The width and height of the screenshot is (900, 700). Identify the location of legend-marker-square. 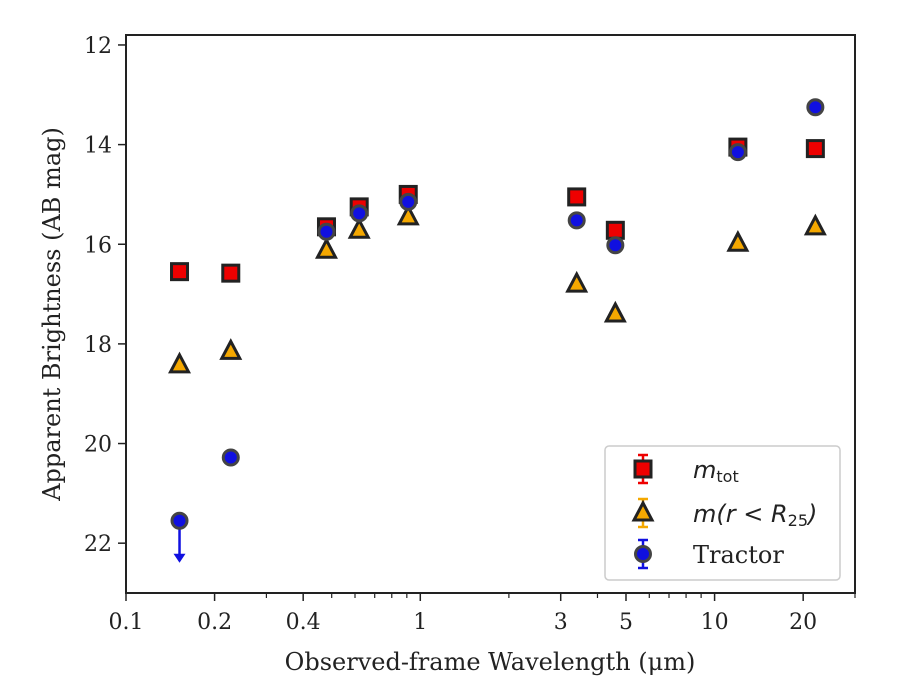
(643, 469).